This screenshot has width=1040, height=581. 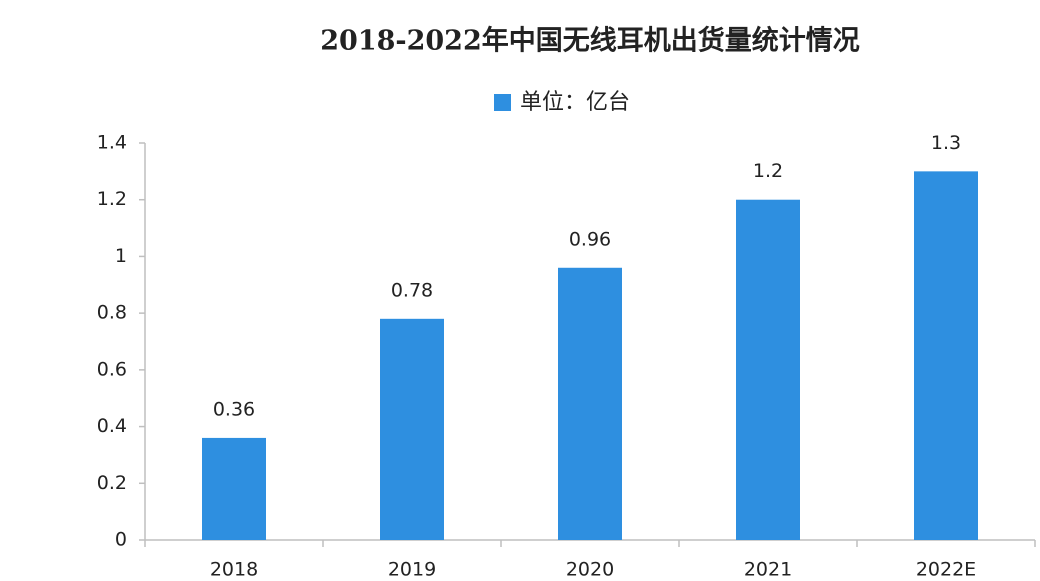 I want to click on data-label: 1.3, so click(x=946, y=143).